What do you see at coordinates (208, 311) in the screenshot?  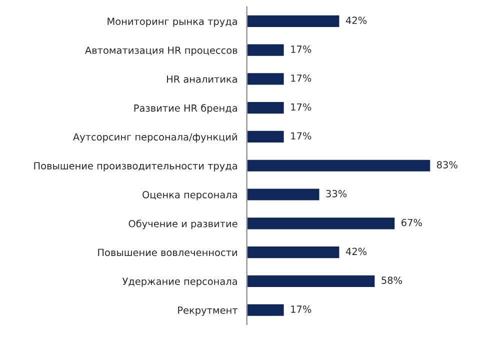 I see `y-tick-label: Рекрутмент` at bounding box center [208, 311].